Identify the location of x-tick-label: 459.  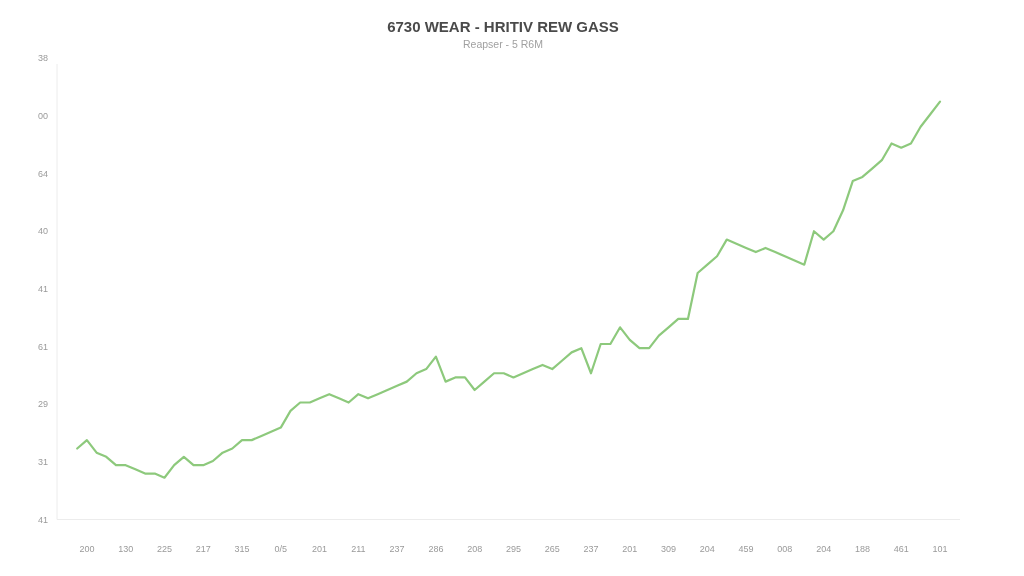
(746, 549).